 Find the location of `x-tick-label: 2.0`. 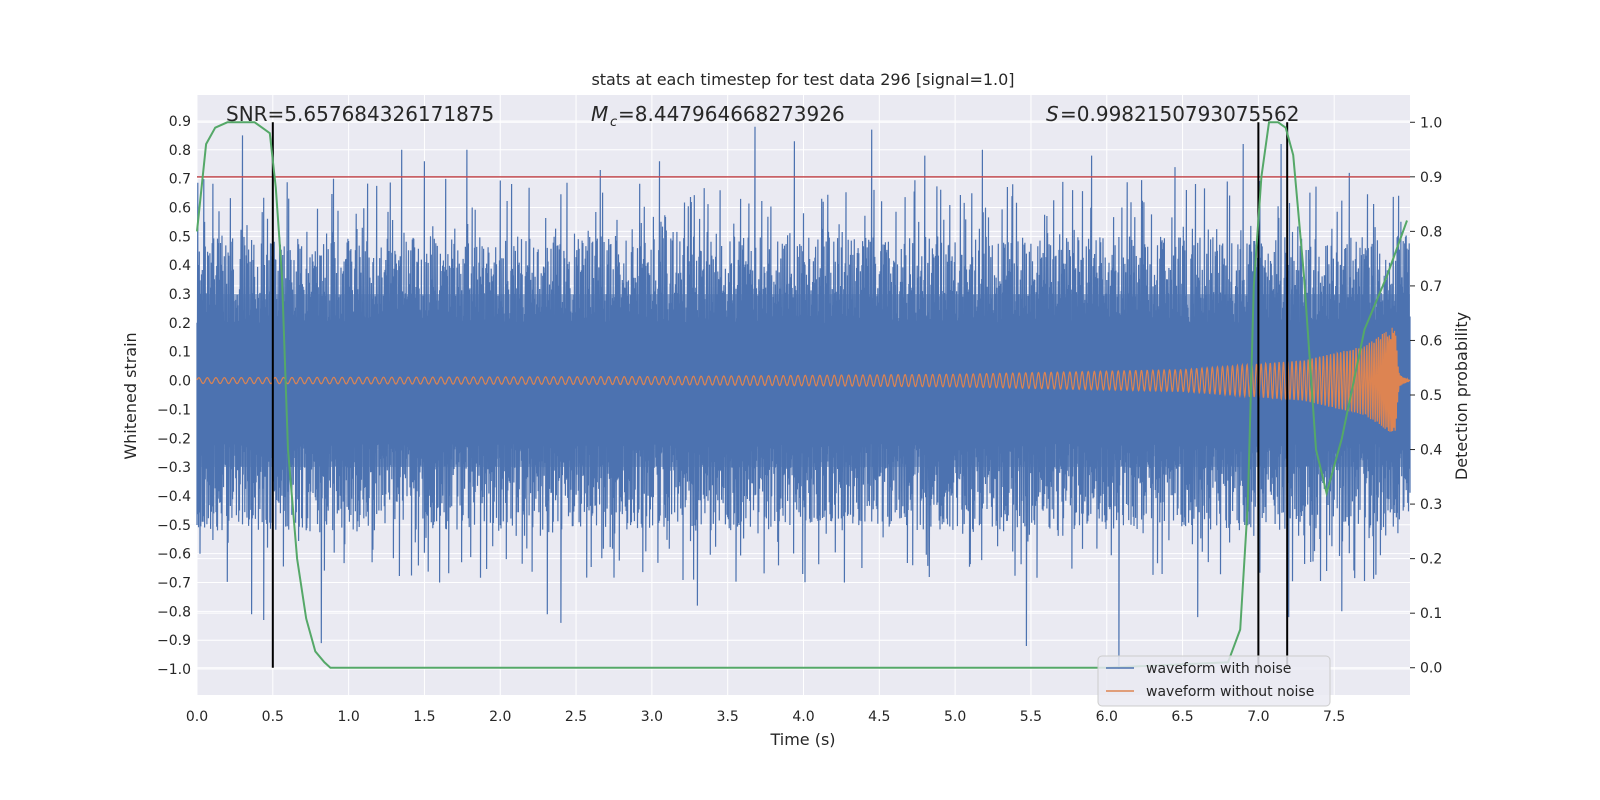

x-tick-label: 2.0 is located at coordinates (500, 717).